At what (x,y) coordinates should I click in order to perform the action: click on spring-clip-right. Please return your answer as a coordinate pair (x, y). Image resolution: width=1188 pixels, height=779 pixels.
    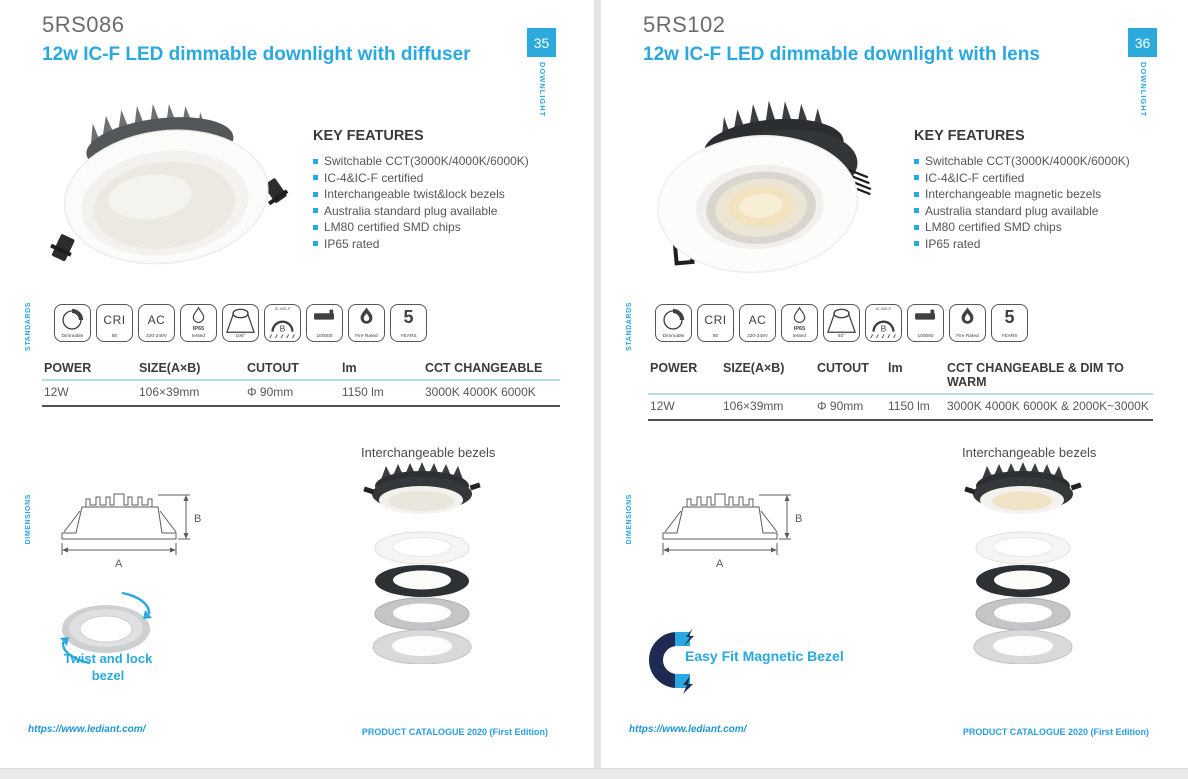
    Looking at the image, I should click on (276, 192).